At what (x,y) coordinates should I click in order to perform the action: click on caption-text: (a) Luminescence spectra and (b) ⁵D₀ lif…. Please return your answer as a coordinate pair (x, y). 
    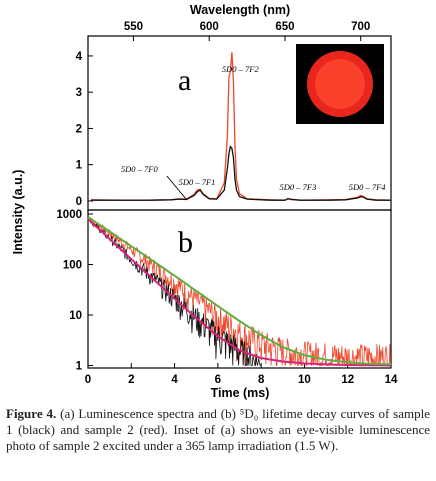
    Looking at the image, I should click on (218, 429).